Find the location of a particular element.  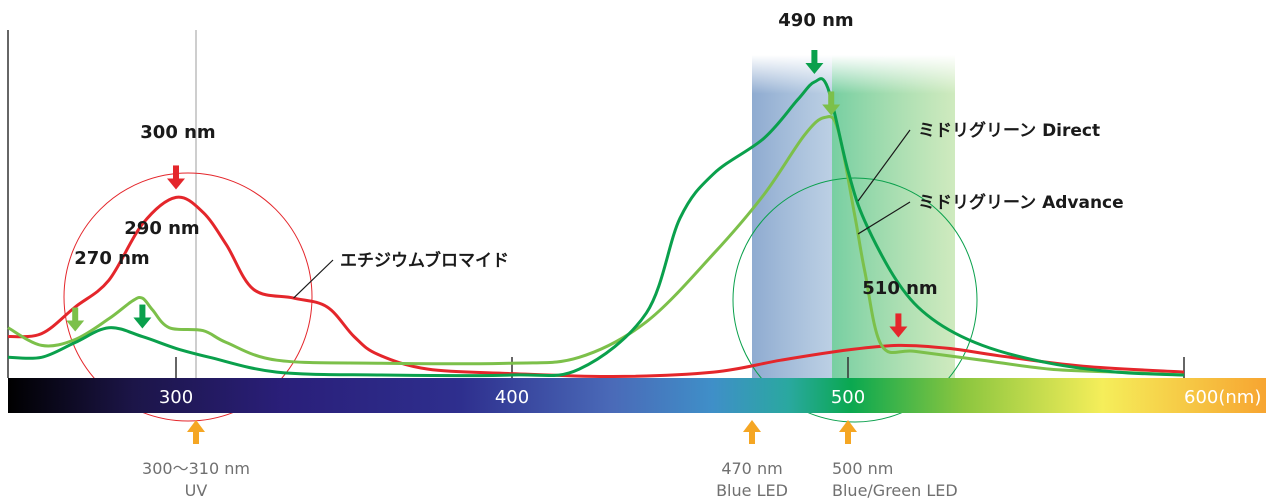

curve-label-0: ミドリグリーン Direct is located at coordinates (1009, 130).